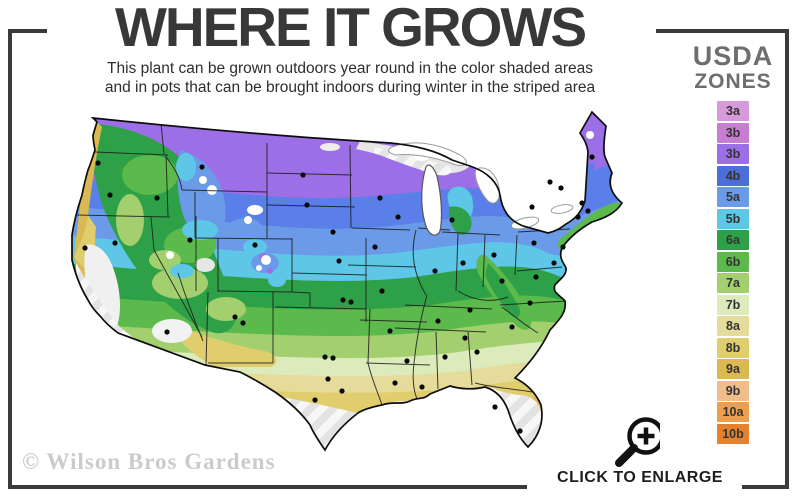 The height and width of the screenshot is (500, 800). I want to click on zone-chip-10b: 10b, so click(733, 433).